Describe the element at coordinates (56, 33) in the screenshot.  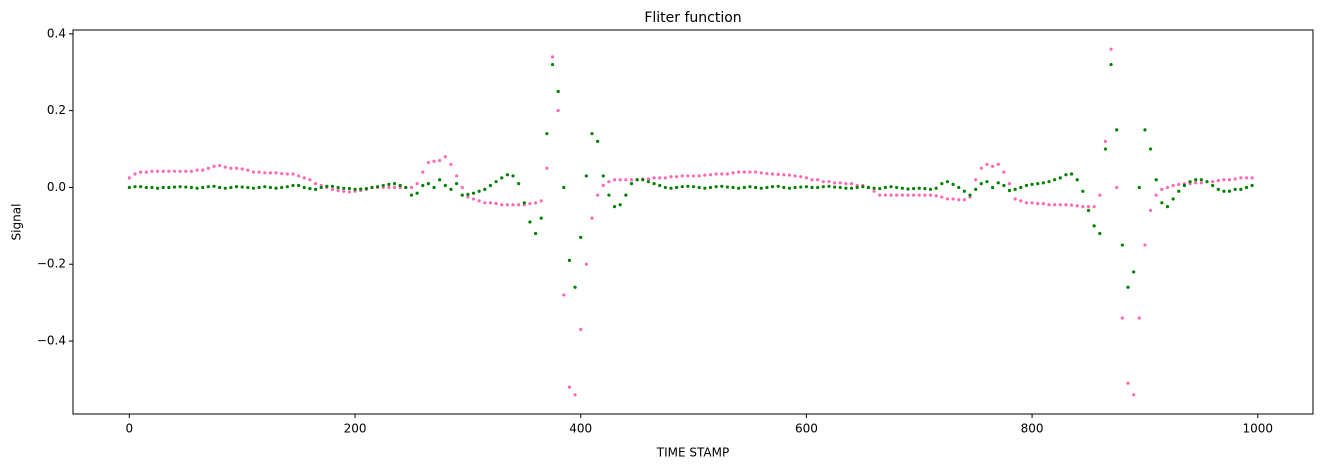
I see `y-tick-label: 0.4` at that location.